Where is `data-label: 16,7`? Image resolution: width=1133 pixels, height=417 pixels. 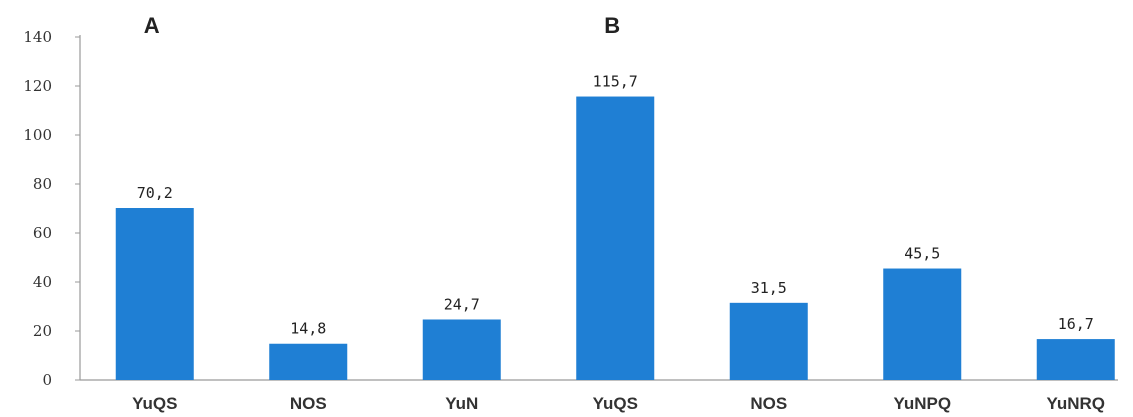
data-label: 16,7 is located at coordinates (1076, 324).